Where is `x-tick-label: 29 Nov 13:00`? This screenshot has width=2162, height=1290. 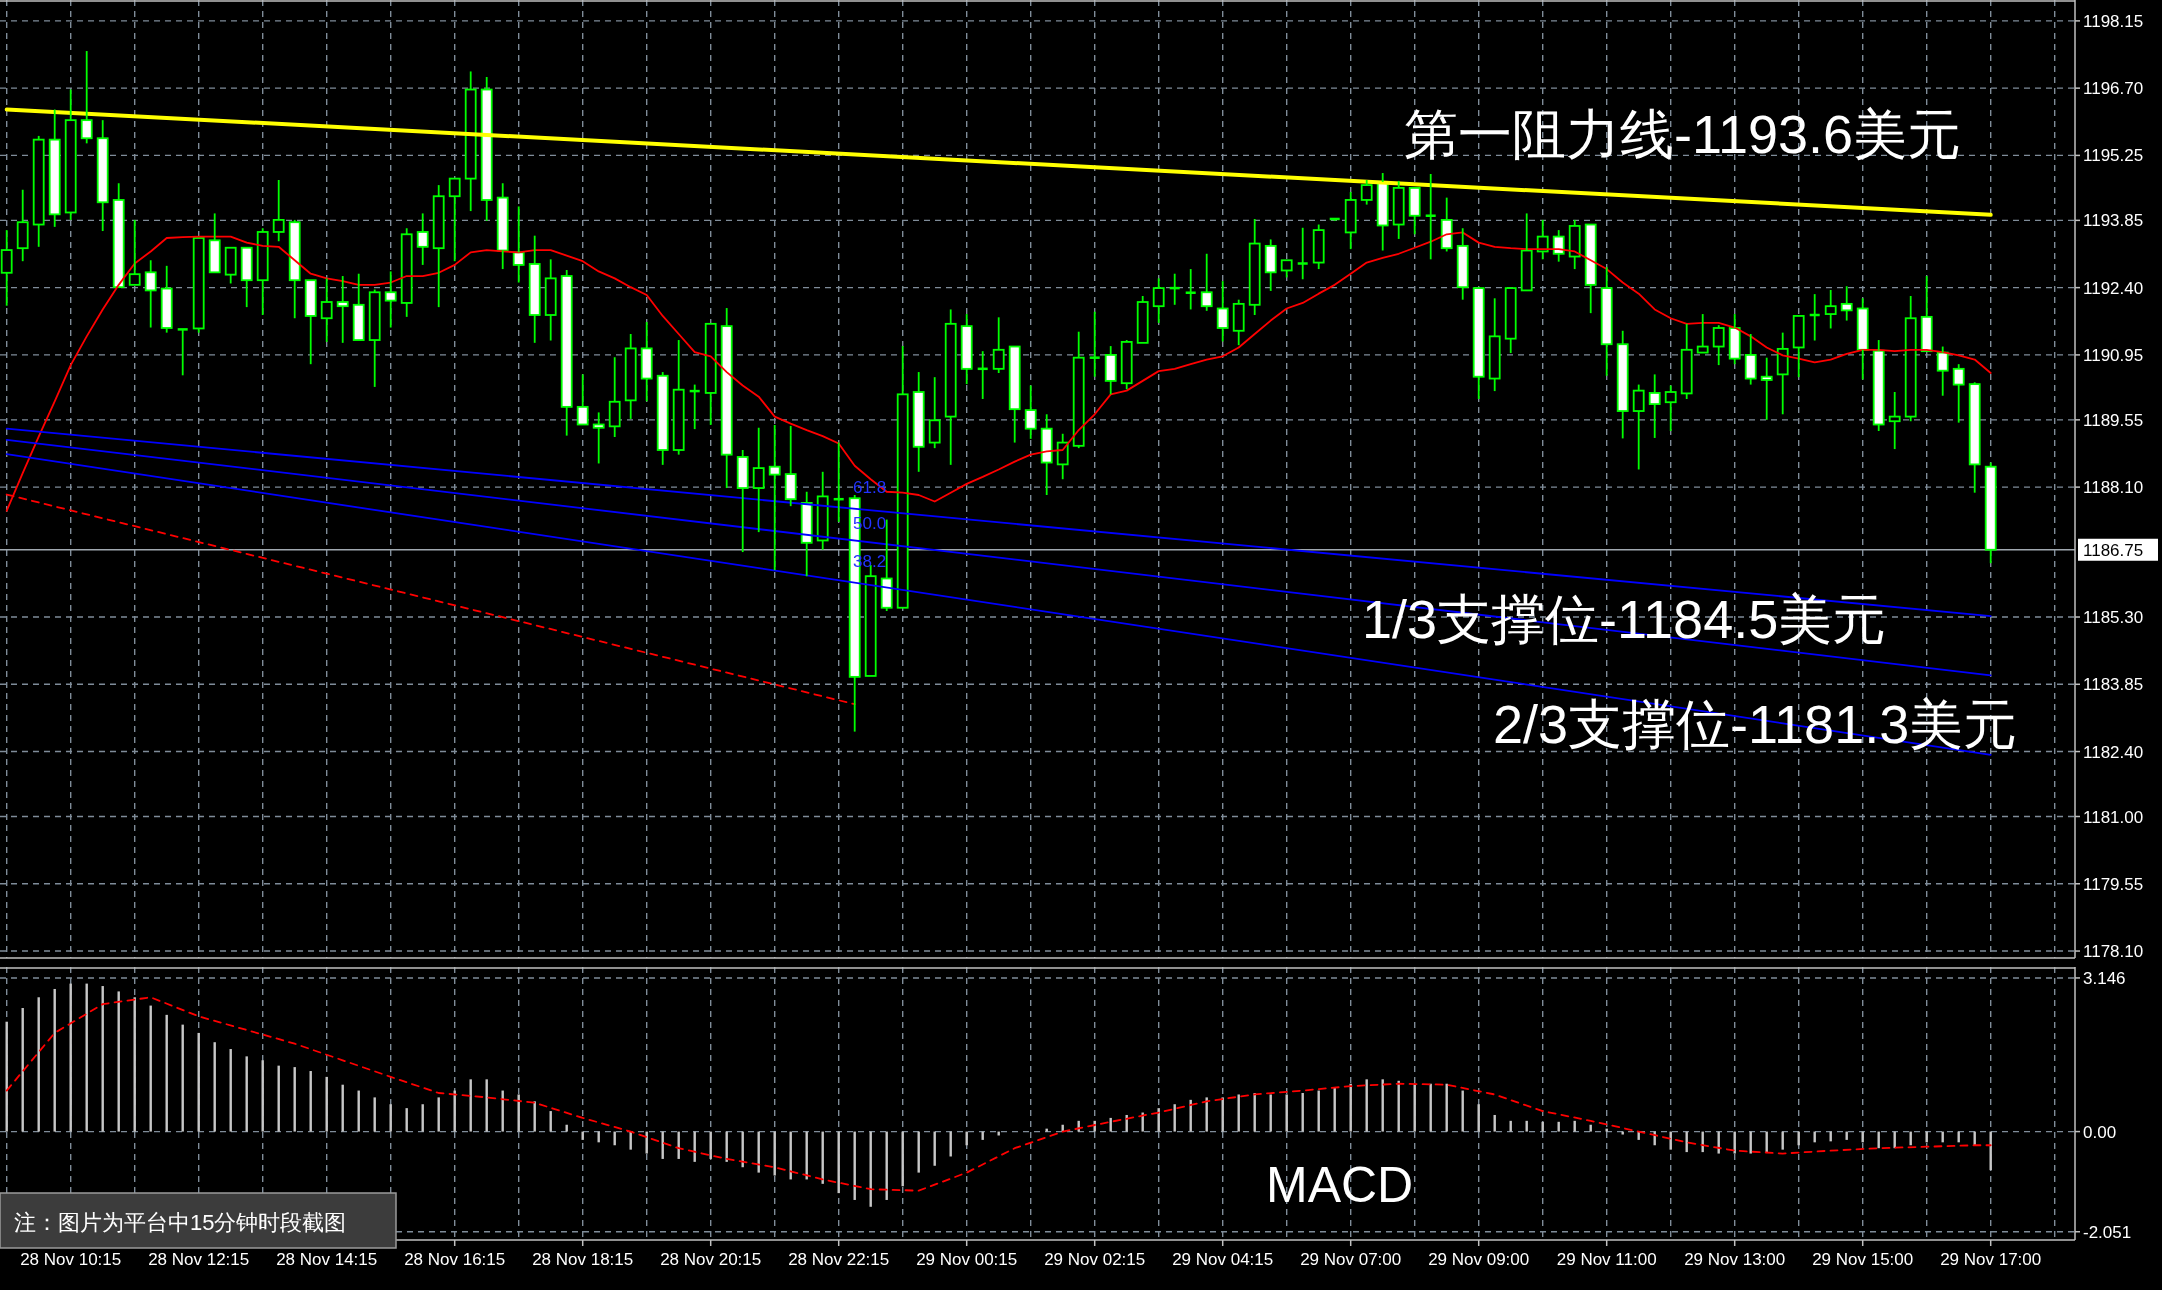
x-tick-label: 29 Nov 13:00 is located at coordinates (1735, 1259).